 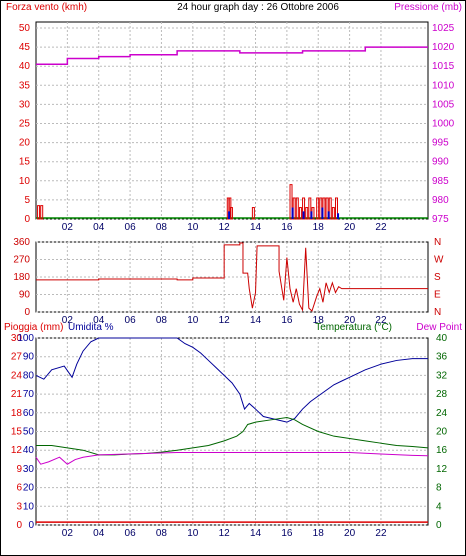 What do you see at coordinates (21, 260) in the screenshot?
I see `direction-tick-label: 270` at bounding box center [21, 260].